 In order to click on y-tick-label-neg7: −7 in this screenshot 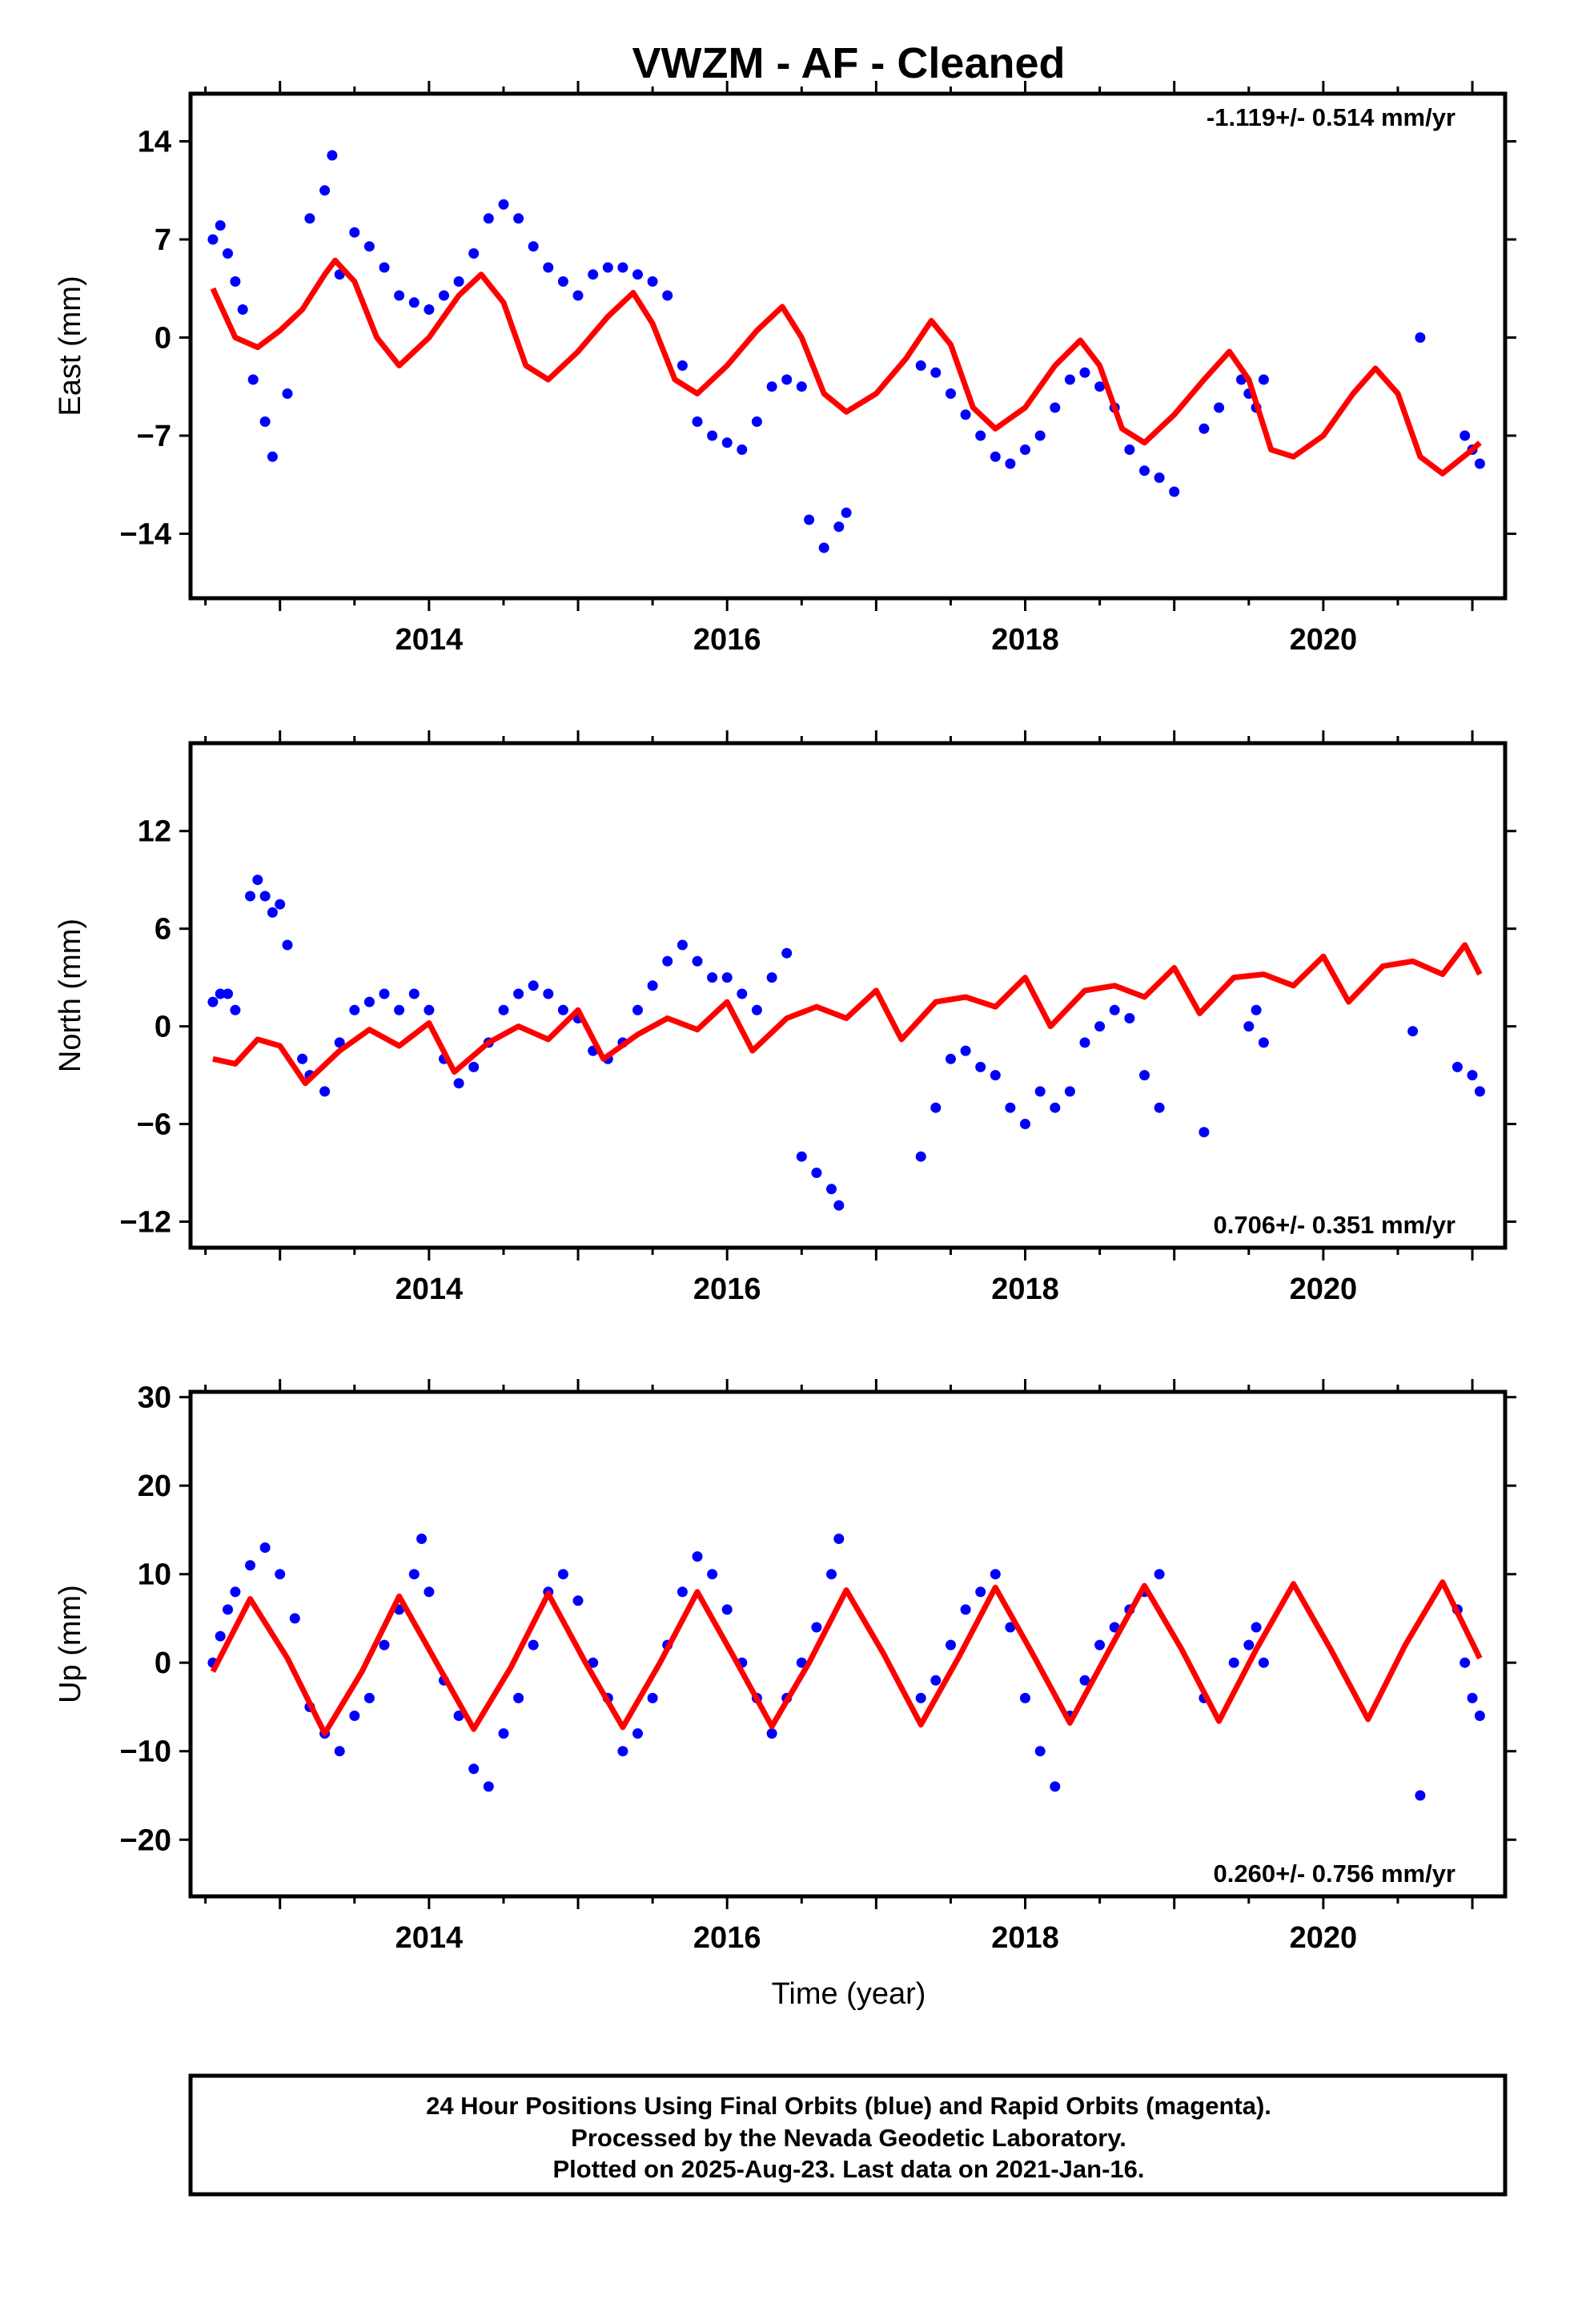, I will do `click(154, 437)`.